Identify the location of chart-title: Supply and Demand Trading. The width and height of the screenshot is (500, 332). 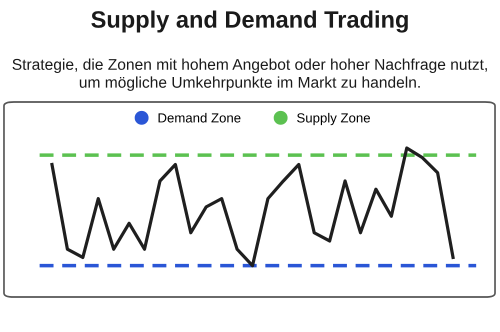
(249, 21).